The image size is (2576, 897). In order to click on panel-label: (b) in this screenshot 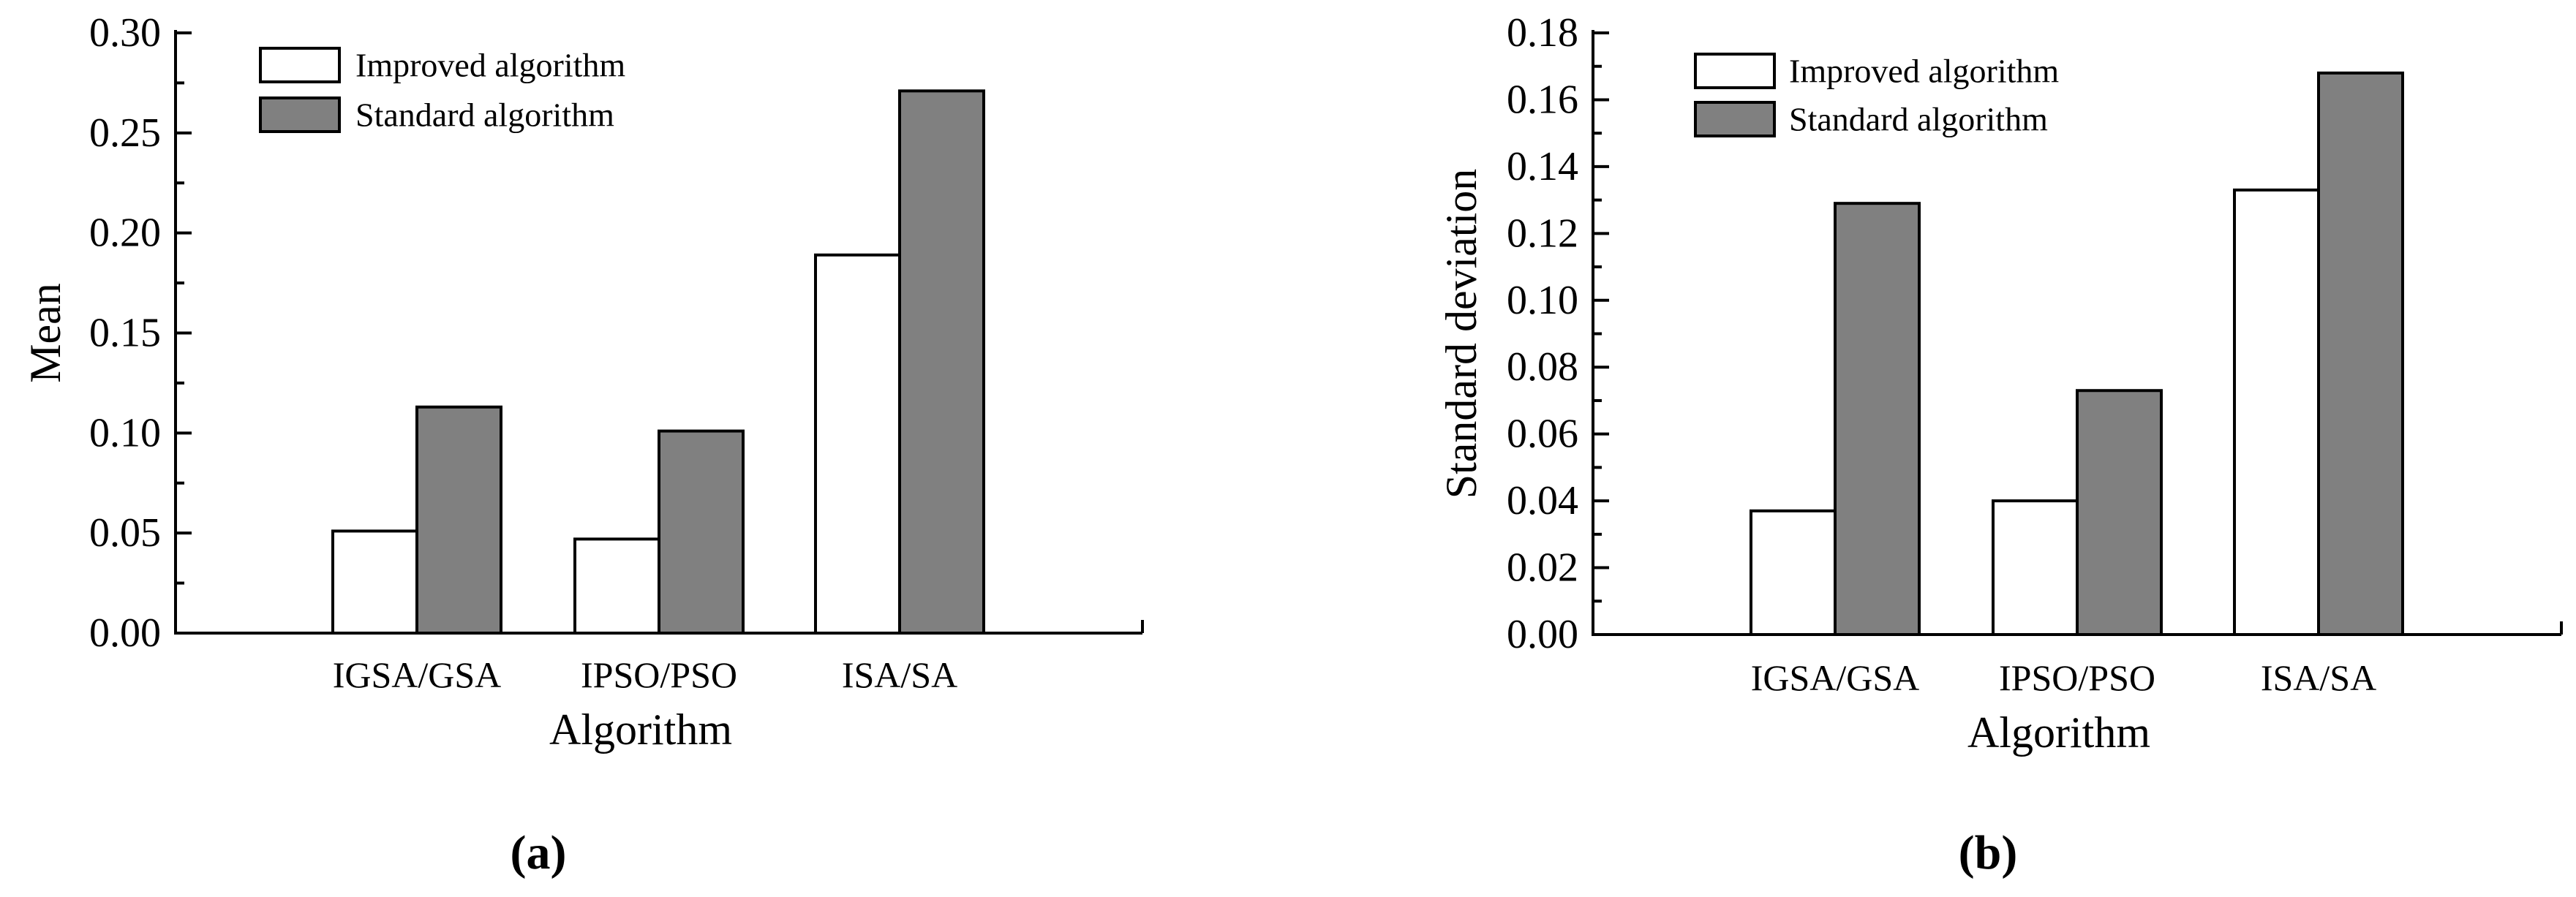, I will do `click(1988, 852)`.